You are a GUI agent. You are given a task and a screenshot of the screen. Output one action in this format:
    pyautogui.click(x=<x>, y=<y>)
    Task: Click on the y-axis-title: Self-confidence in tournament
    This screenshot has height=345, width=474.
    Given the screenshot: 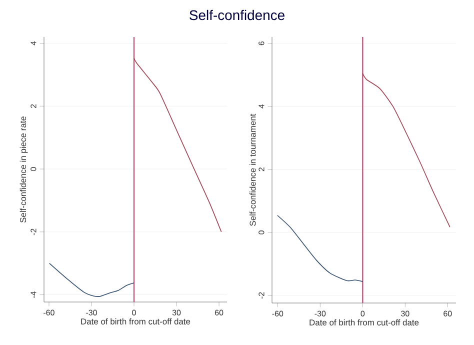 What is the action you would take?
    pyautogui.click(x=253, y=170)
    